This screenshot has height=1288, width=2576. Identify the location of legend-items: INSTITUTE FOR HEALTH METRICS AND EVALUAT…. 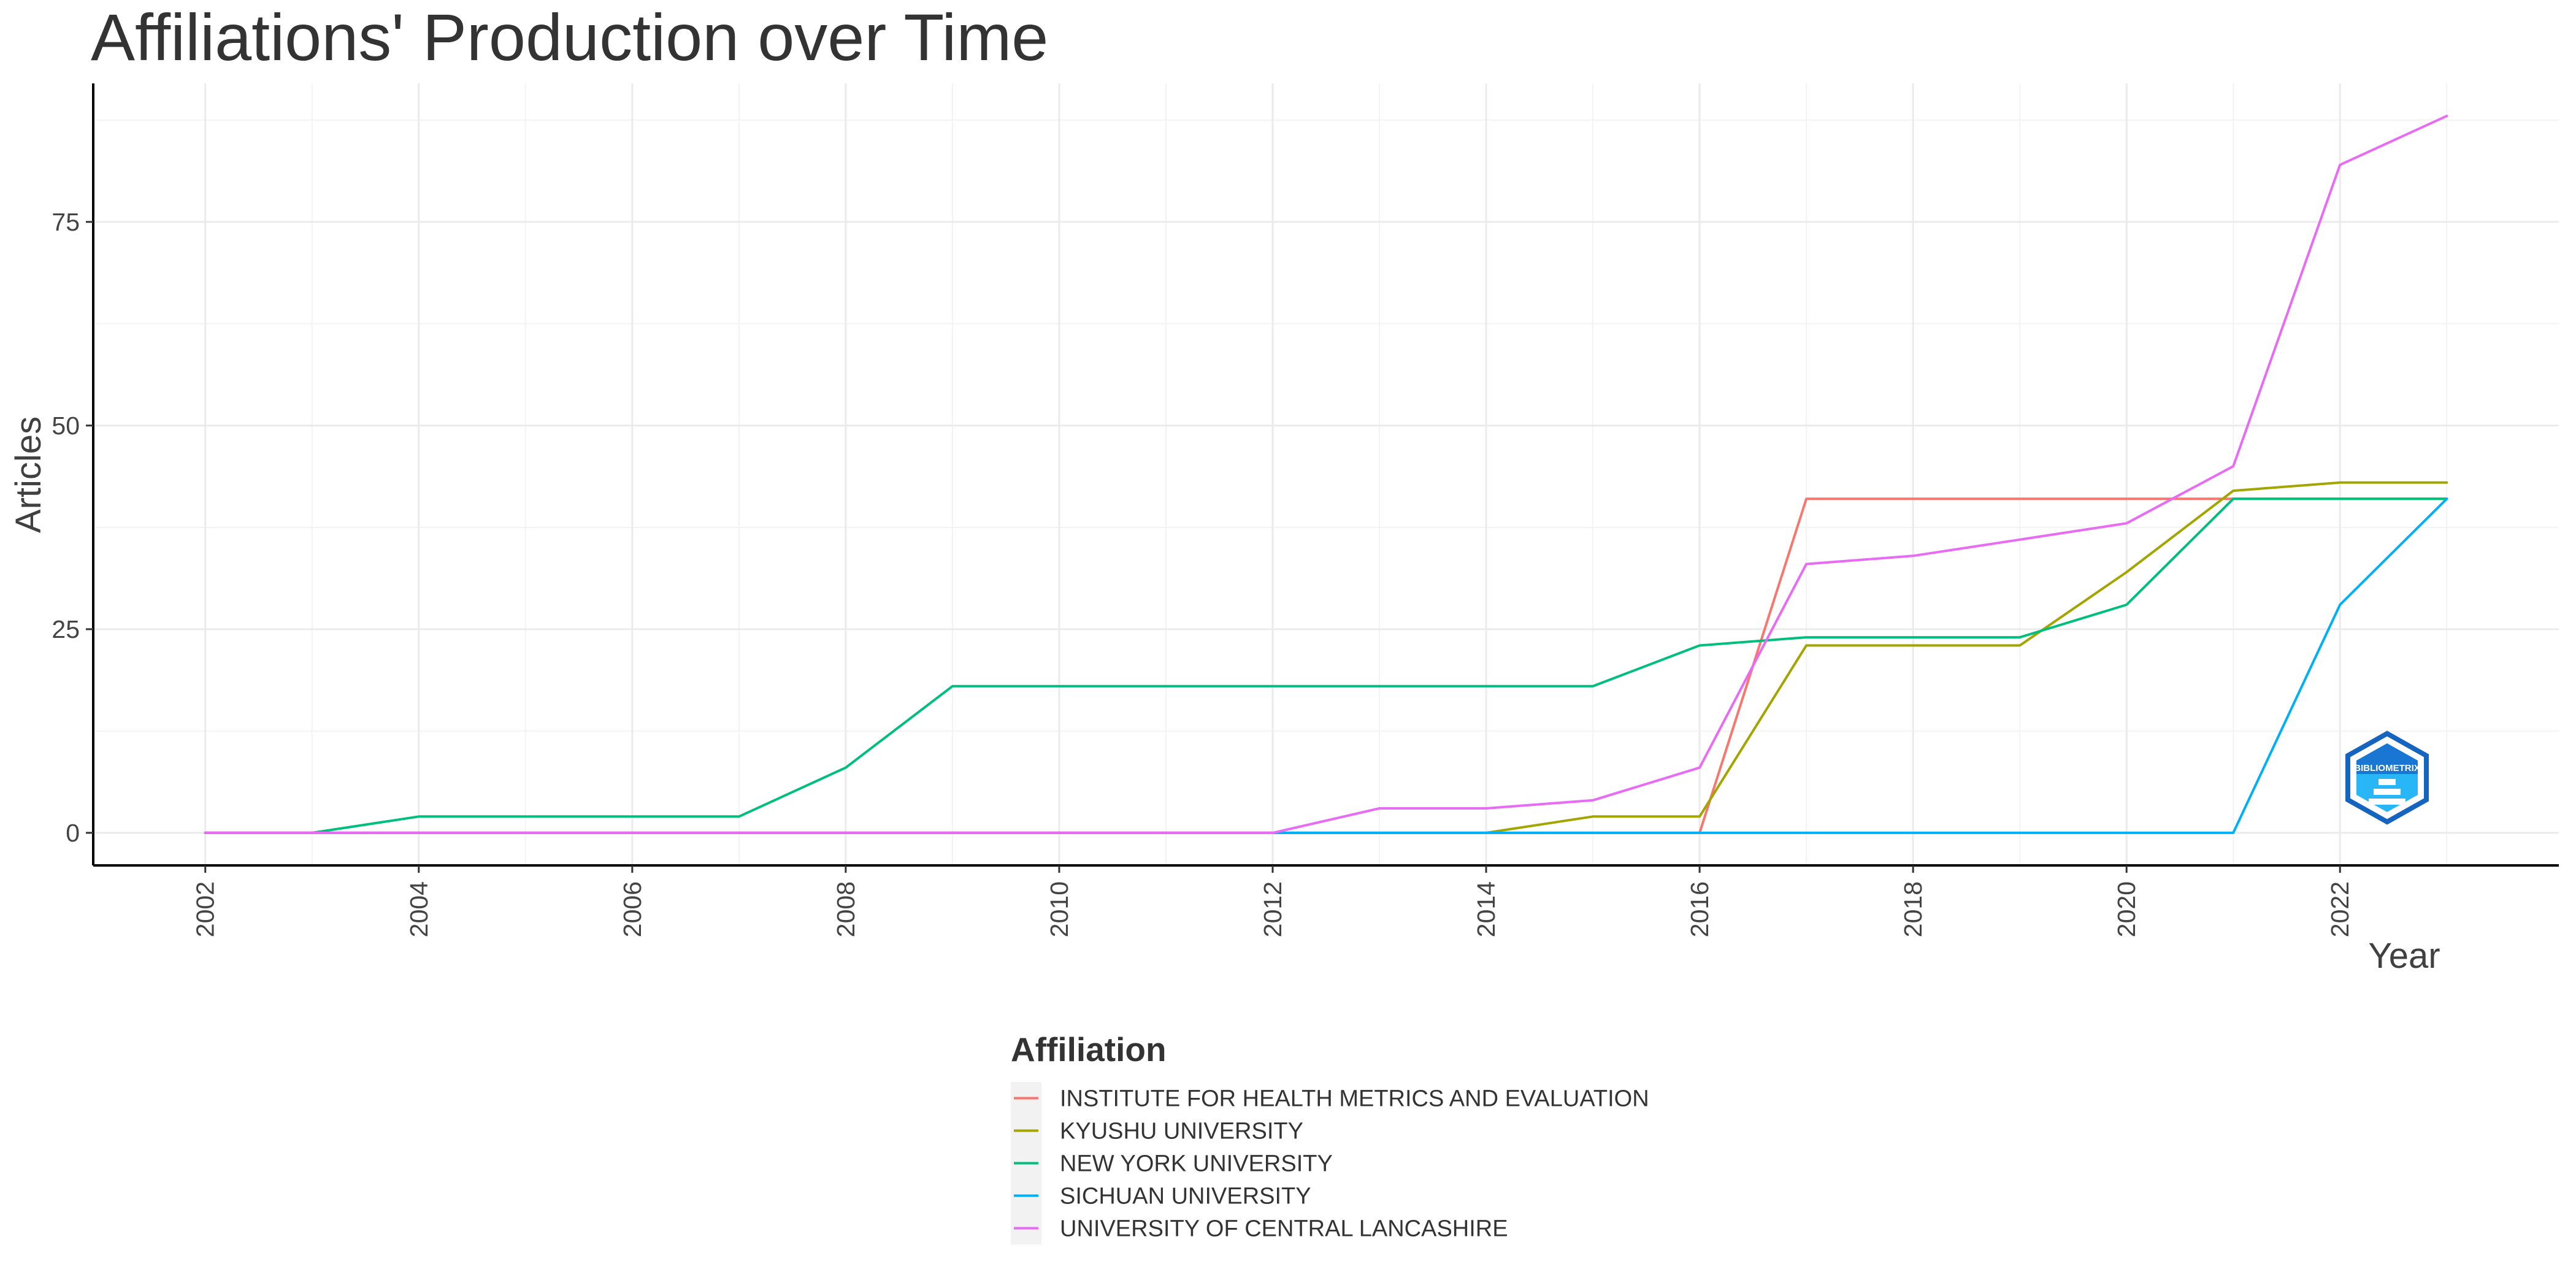
(1330, 1163).